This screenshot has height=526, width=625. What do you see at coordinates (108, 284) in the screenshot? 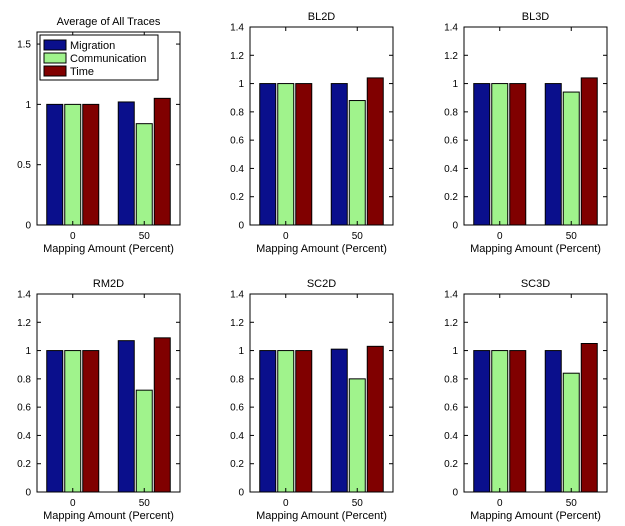
I see `chart-title: RM2D` at bounding box center [108, 284].